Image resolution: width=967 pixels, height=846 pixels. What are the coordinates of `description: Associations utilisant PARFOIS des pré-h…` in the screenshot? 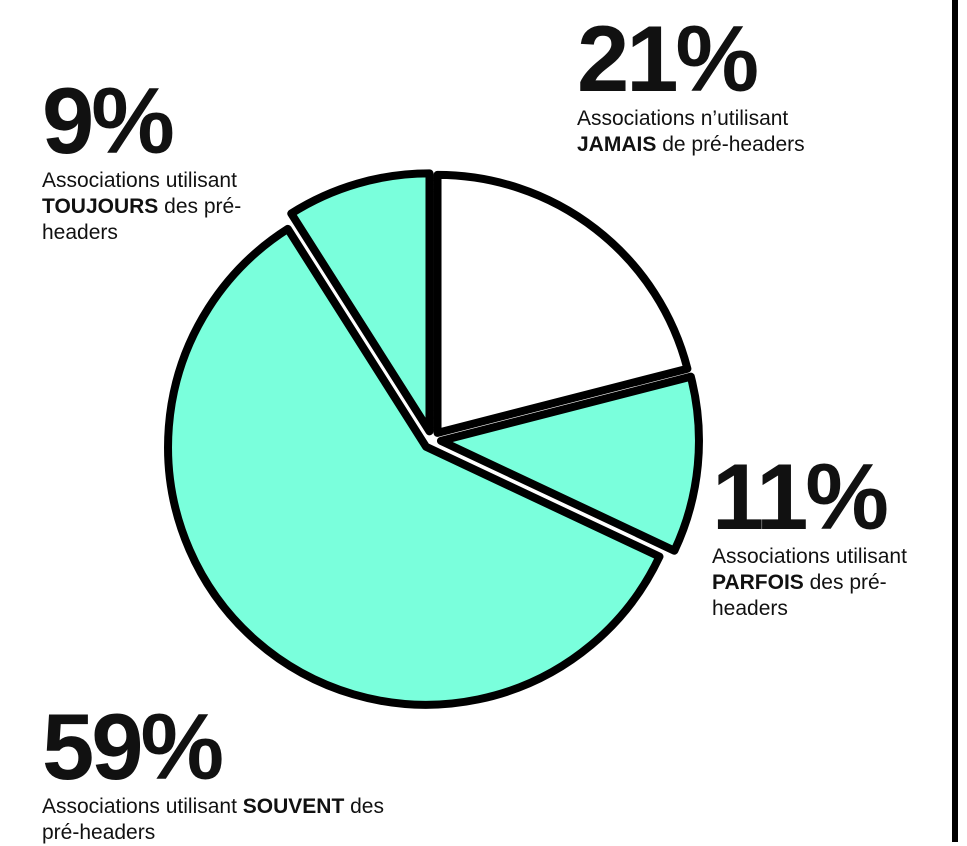 It's located at (822, 583).